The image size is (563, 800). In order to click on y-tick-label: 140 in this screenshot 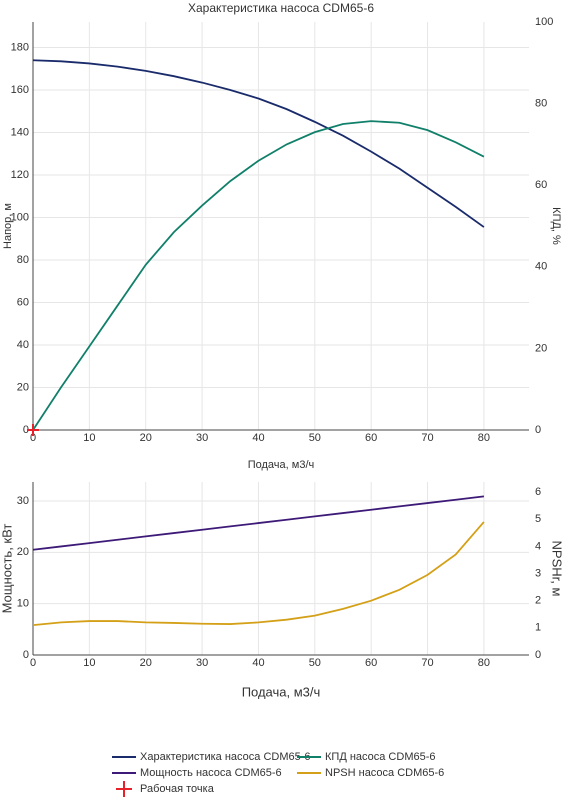, I will do `click(20, 132)`.